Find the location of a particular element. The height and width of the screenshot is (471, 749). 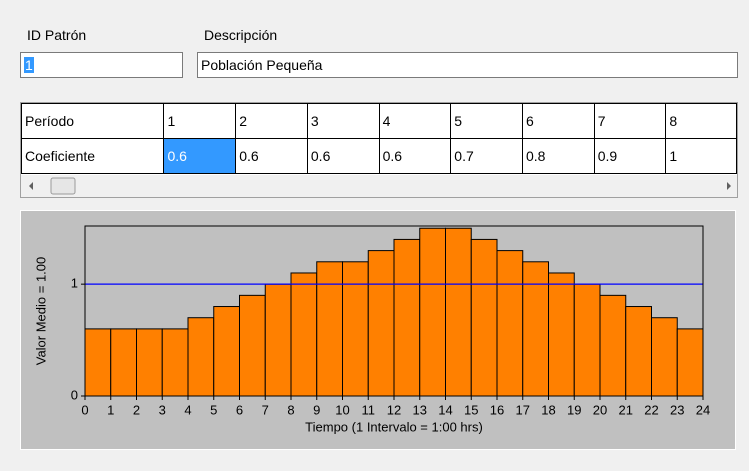

x-axis-label: Tiempo (1 Intervalo = 1:00 hrs) is located at coordinates (394, 426).